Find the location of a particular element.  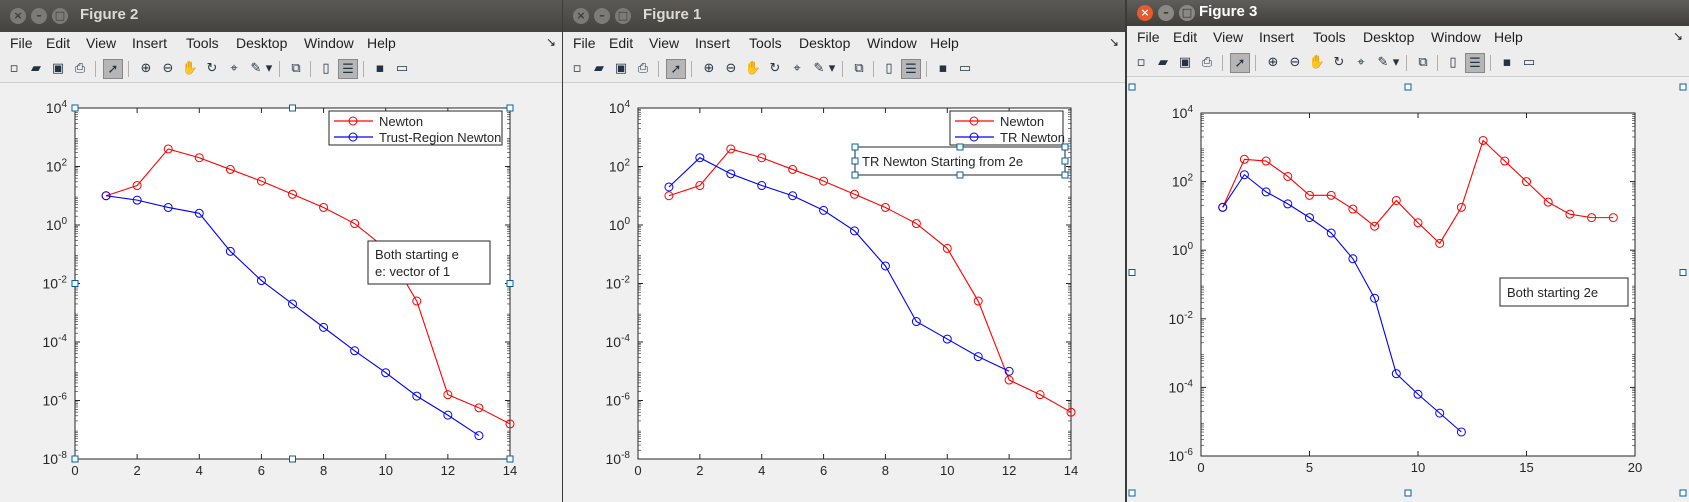

window-titlebar: × – □ Figure 2 is located at coordinates (281, 16).